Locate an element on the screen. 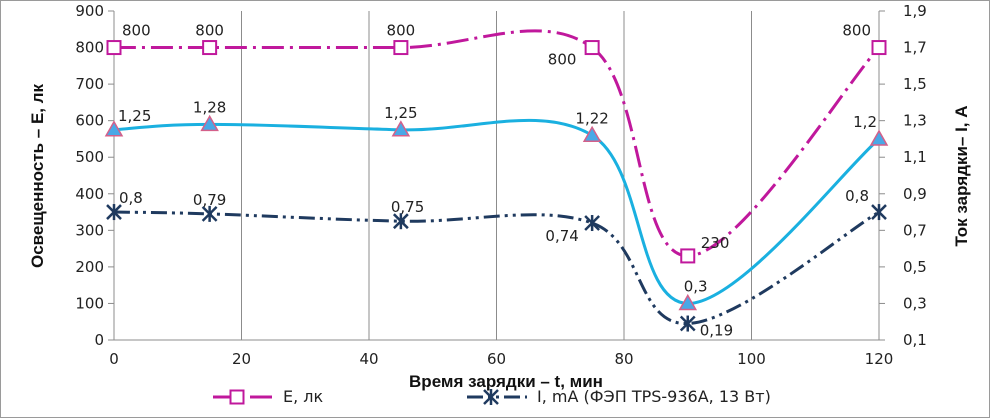 This screenshot has width=990, height=419. legend: Е, лк I, mA (ФЭП TPS-936A, 13 Вт) is located at coordinates (492, 396).